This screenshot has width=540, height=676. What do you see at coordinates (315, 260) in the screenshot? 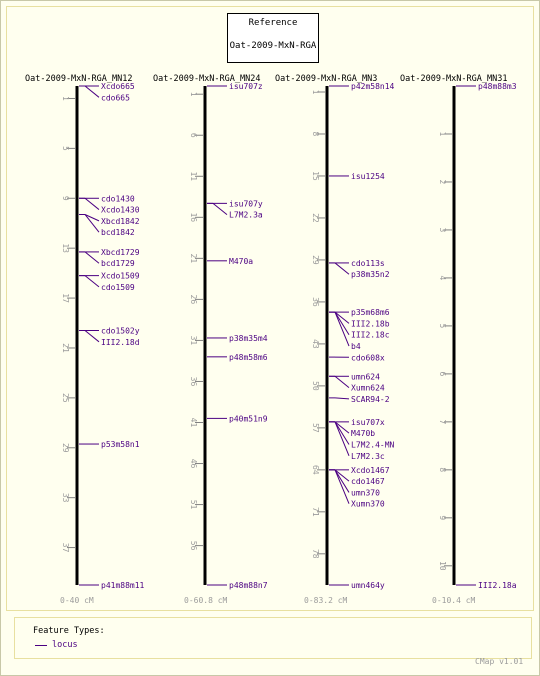
I see `tick-label: 29` at bounding box center [315, 260].